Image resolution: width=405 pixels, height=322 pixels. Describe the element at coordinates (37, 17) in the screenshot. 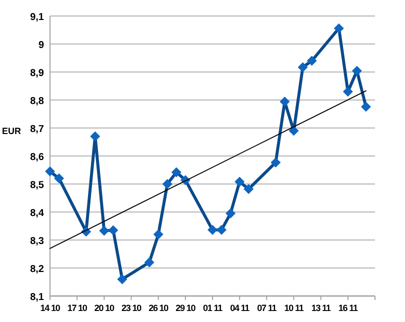

I see `y-tick-label: 9,1` at that location.